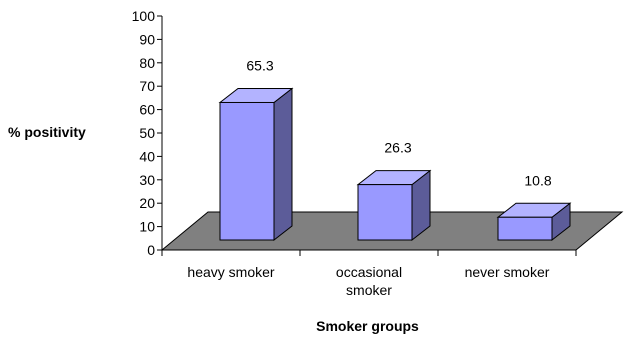  I want to click on x-category-label-line: never smoker, so click(507, 272).